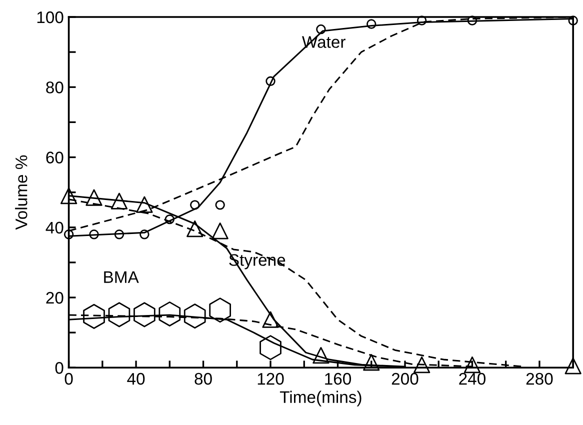 The width and height of the screenshot is (583, 425). I want to click on y-tick-label: 60, so click(55, 158).